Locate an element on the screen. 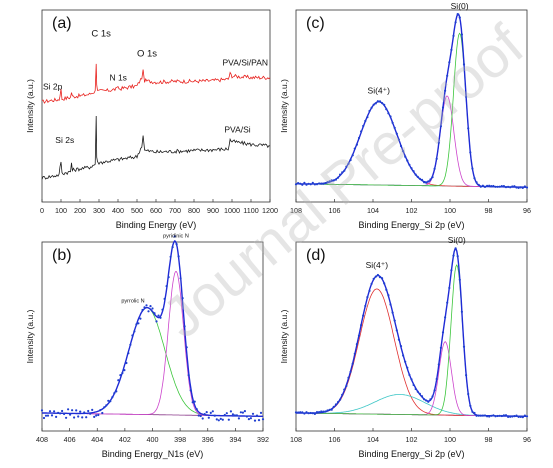  x-tick-label: 100 is located at coordinates (61, 210).